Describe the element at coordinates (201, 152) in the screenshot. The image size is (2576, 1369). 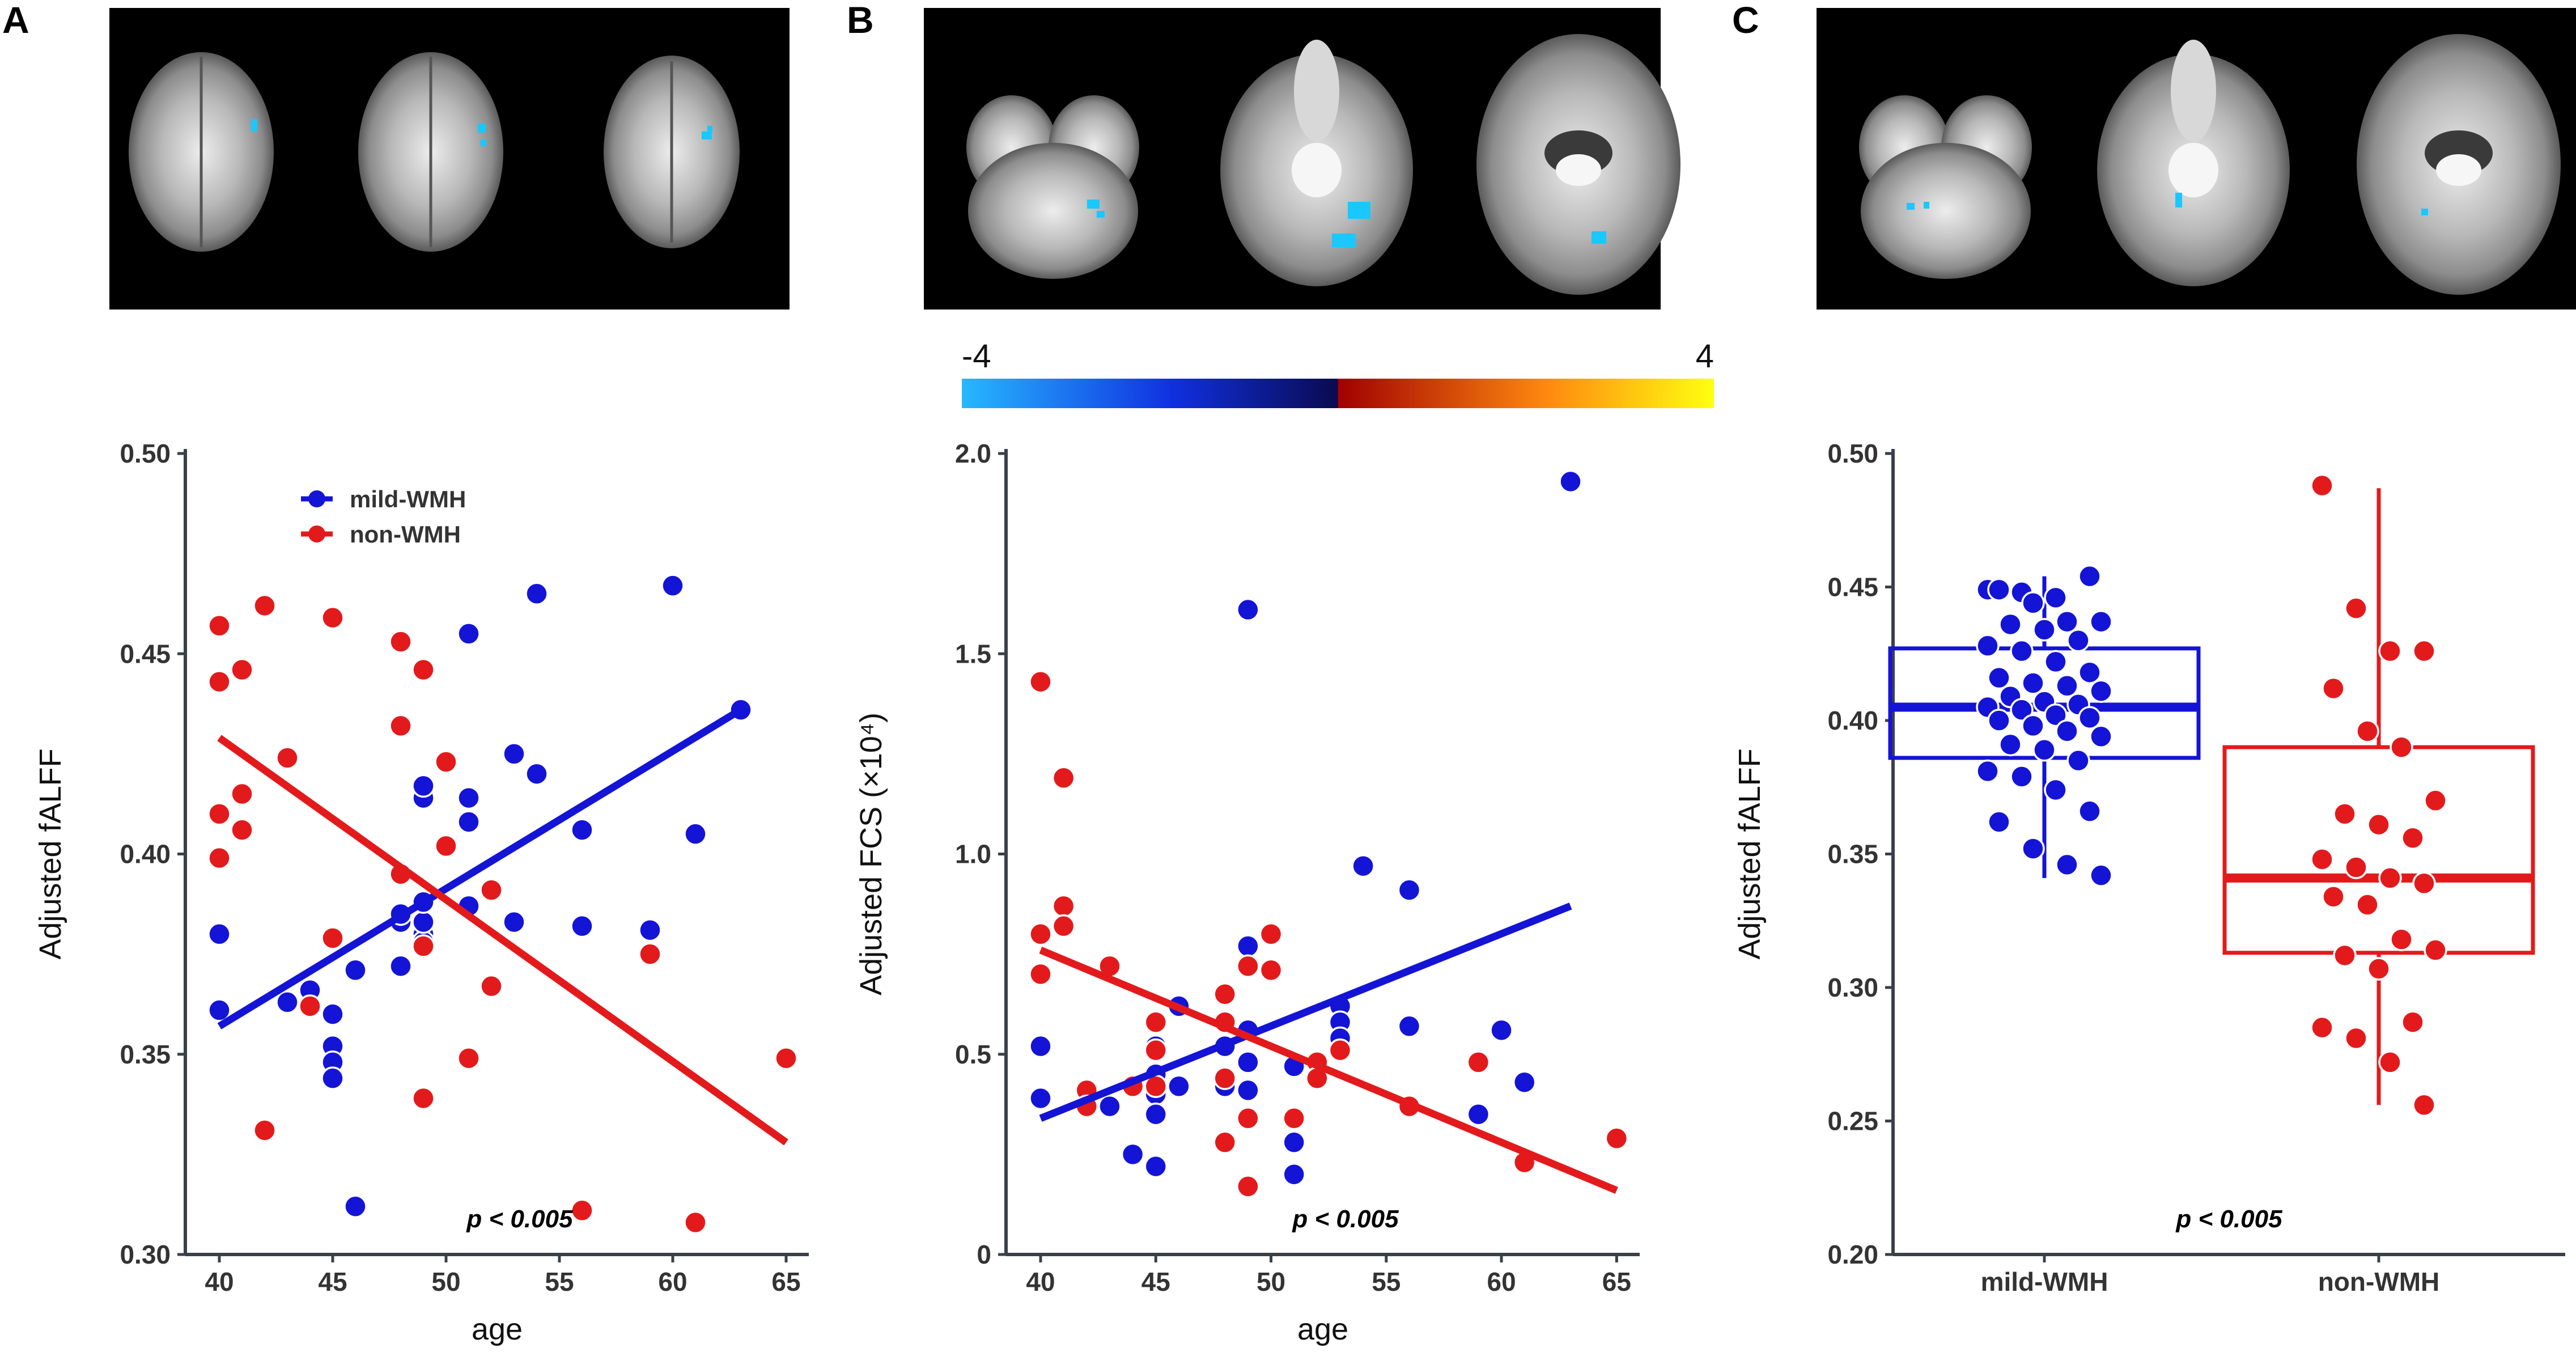
I see `brain-slice-a1` at that location.